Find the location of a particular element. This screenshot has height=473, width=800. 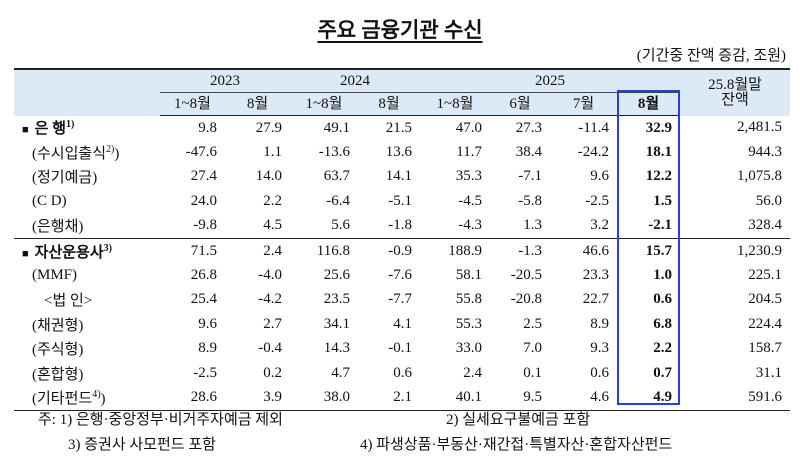

value-cell: 1.0 is located at coordinates (662, 275).